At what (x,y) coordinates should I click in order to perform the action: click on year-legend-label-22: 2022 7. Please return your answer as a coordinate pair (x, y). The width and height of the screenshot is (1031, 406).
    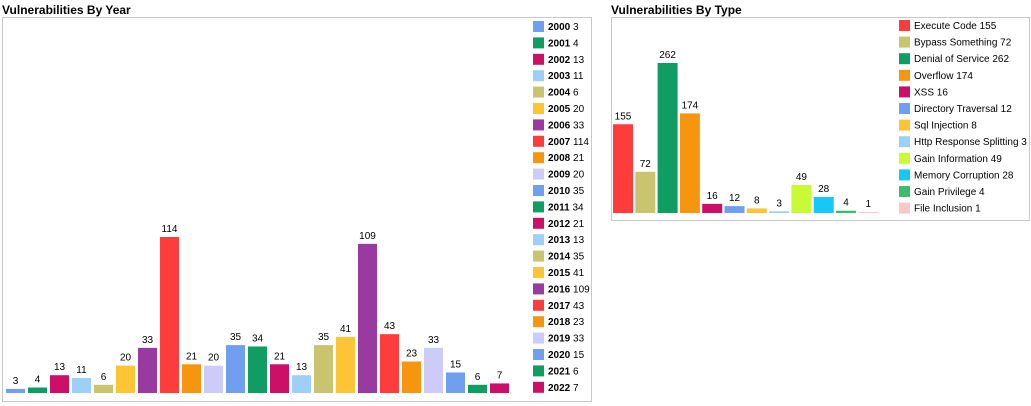
    Looking at the image, I should click on (563, 388).